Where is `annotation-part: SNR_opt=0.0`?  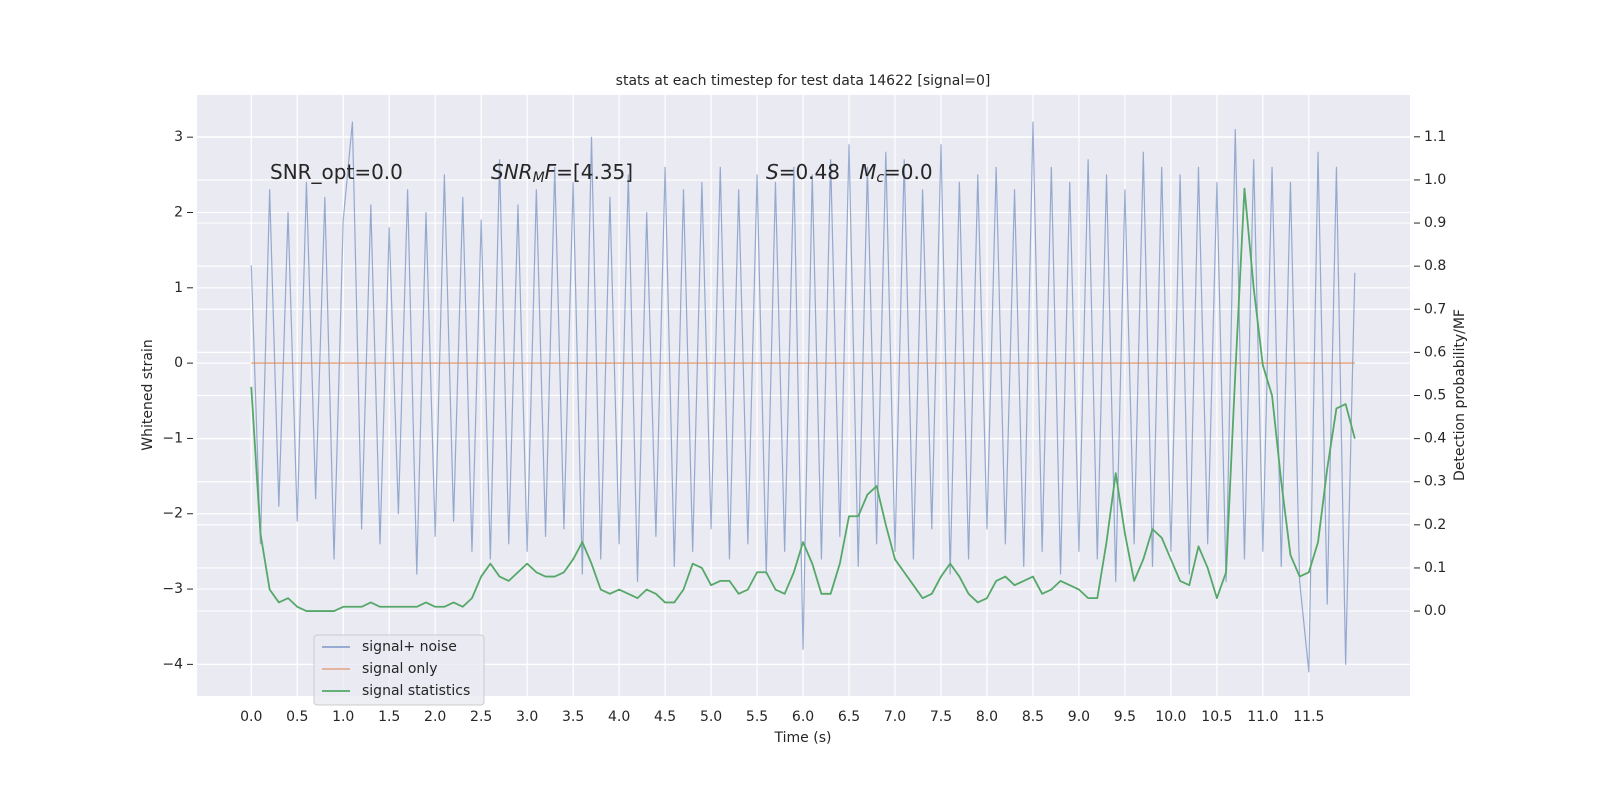 annotation-part: SNR_opt=0.0 is located at coordinates (336, 172).